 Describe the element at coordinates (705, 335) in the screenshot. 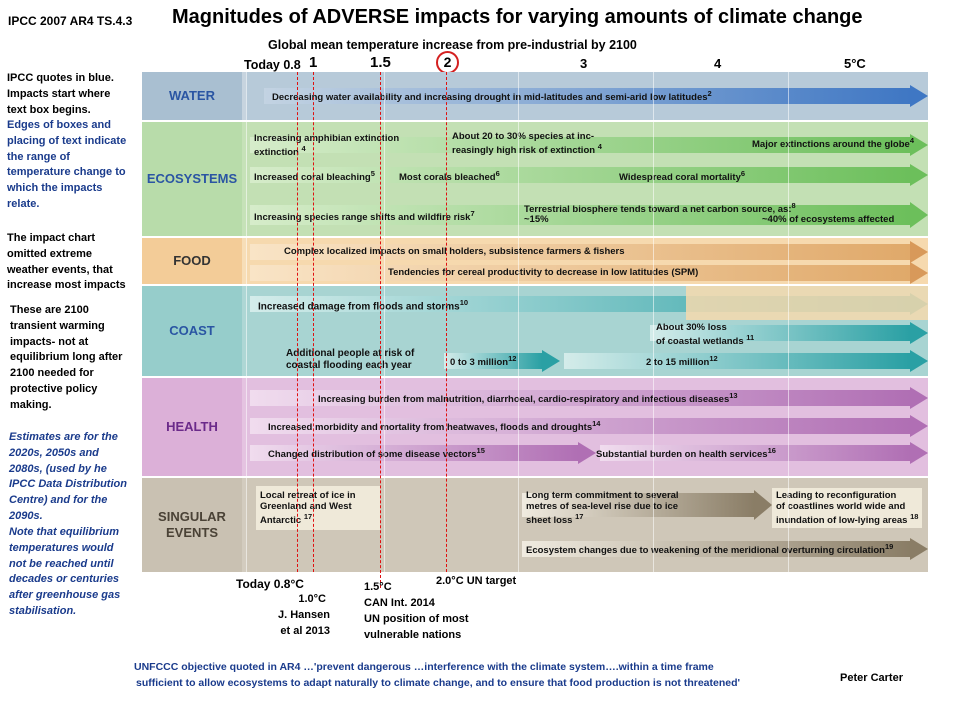

I see `impact-coast-wetlands: About 30% loss of coastal wetlands 11` at that location.